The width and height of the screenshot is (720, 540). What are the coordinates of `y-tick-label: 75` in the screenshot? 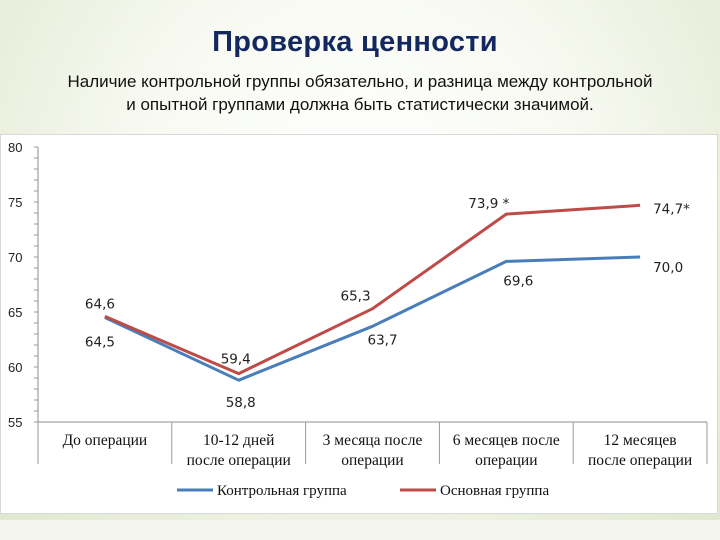 It's located at (15, 202).